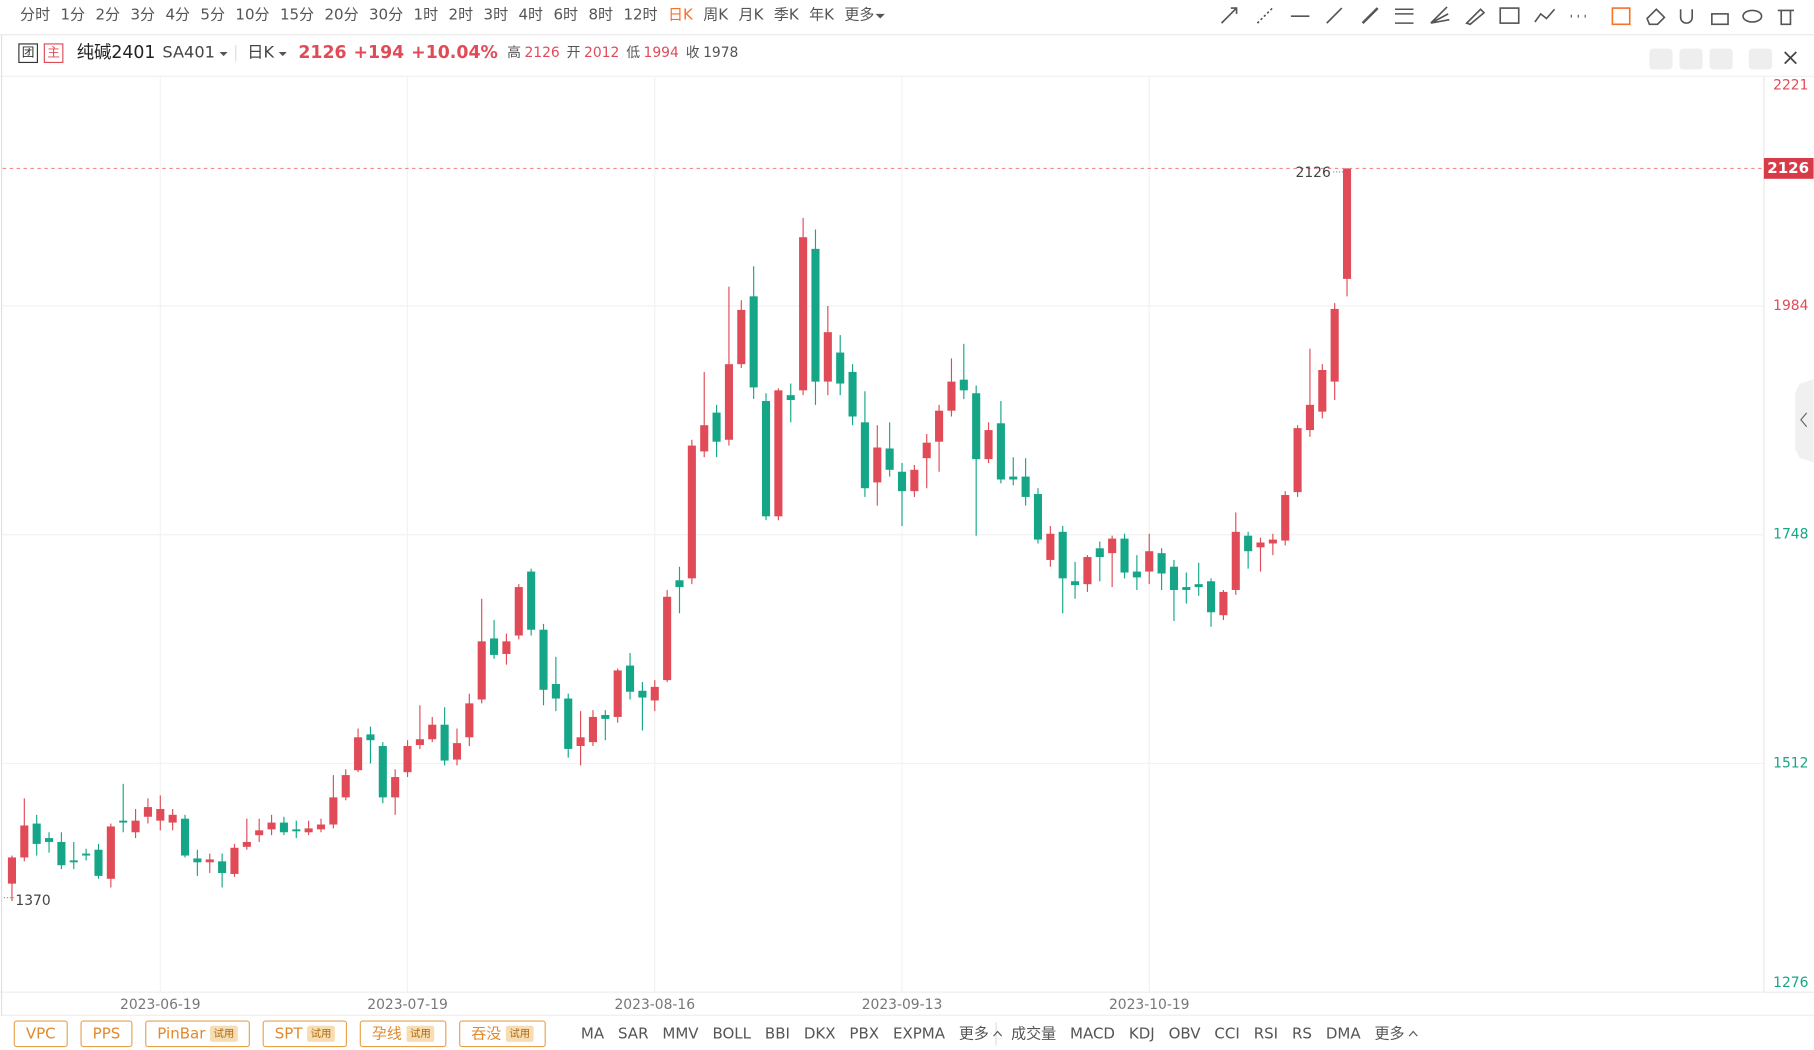 The width and height of the screenshot is (1814, 1050). What do you see at coordinates (640, 15) in the screenshot?
I see `period-tab: 12时` at bounding box center [640, 15].